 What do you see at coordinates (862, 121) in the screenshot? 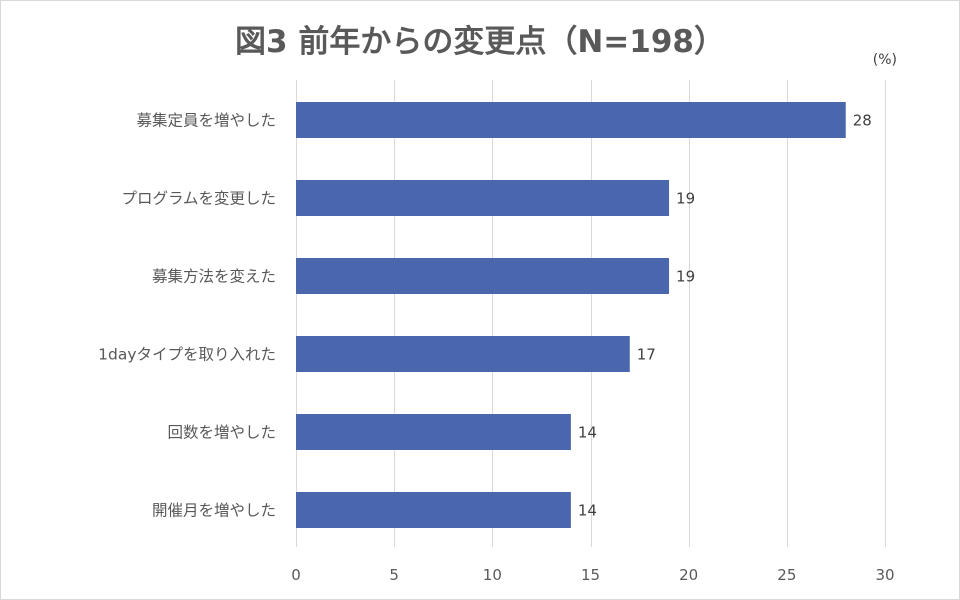
I see `data-label: 28` at bounding box center [862, 121].